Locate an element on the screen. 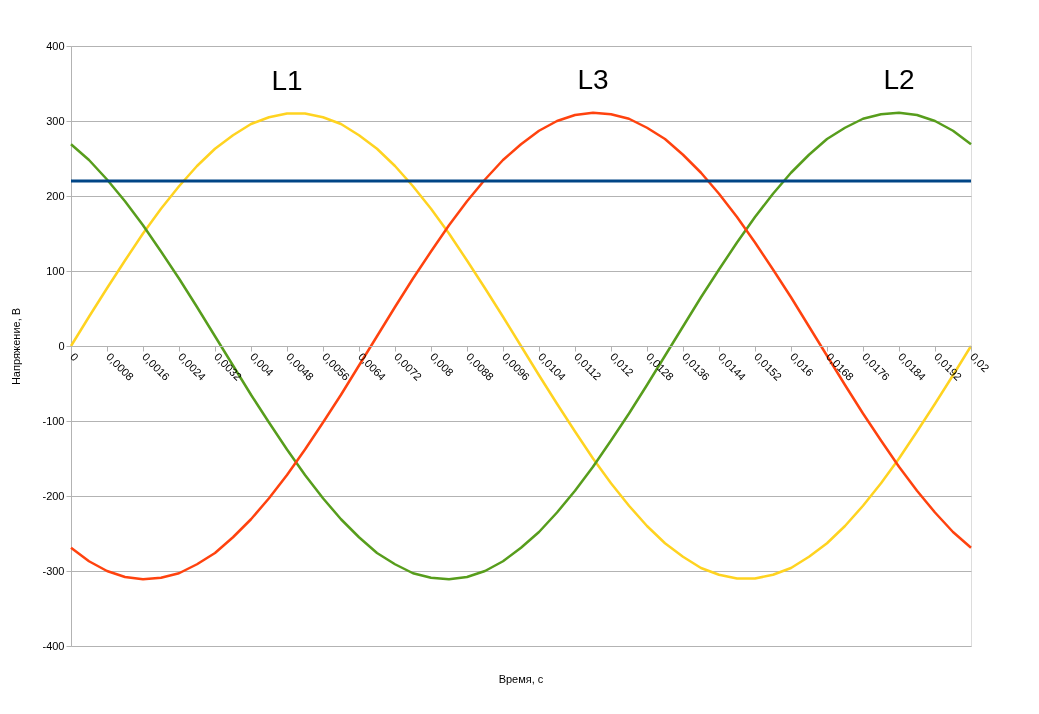  y-tick-label: -400 is located at coordinates (53, 645).